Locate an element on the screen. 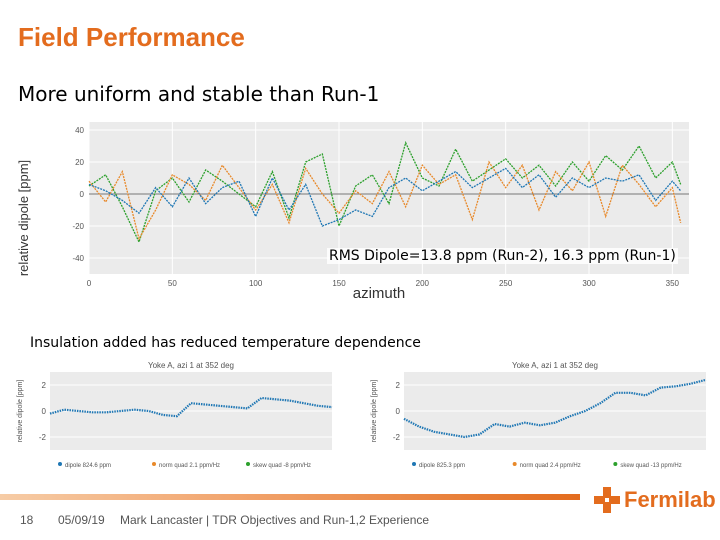 This screenshot has height=540, width=720. main-chart-ytick-label: 40 is located at coordinates (79, 130).